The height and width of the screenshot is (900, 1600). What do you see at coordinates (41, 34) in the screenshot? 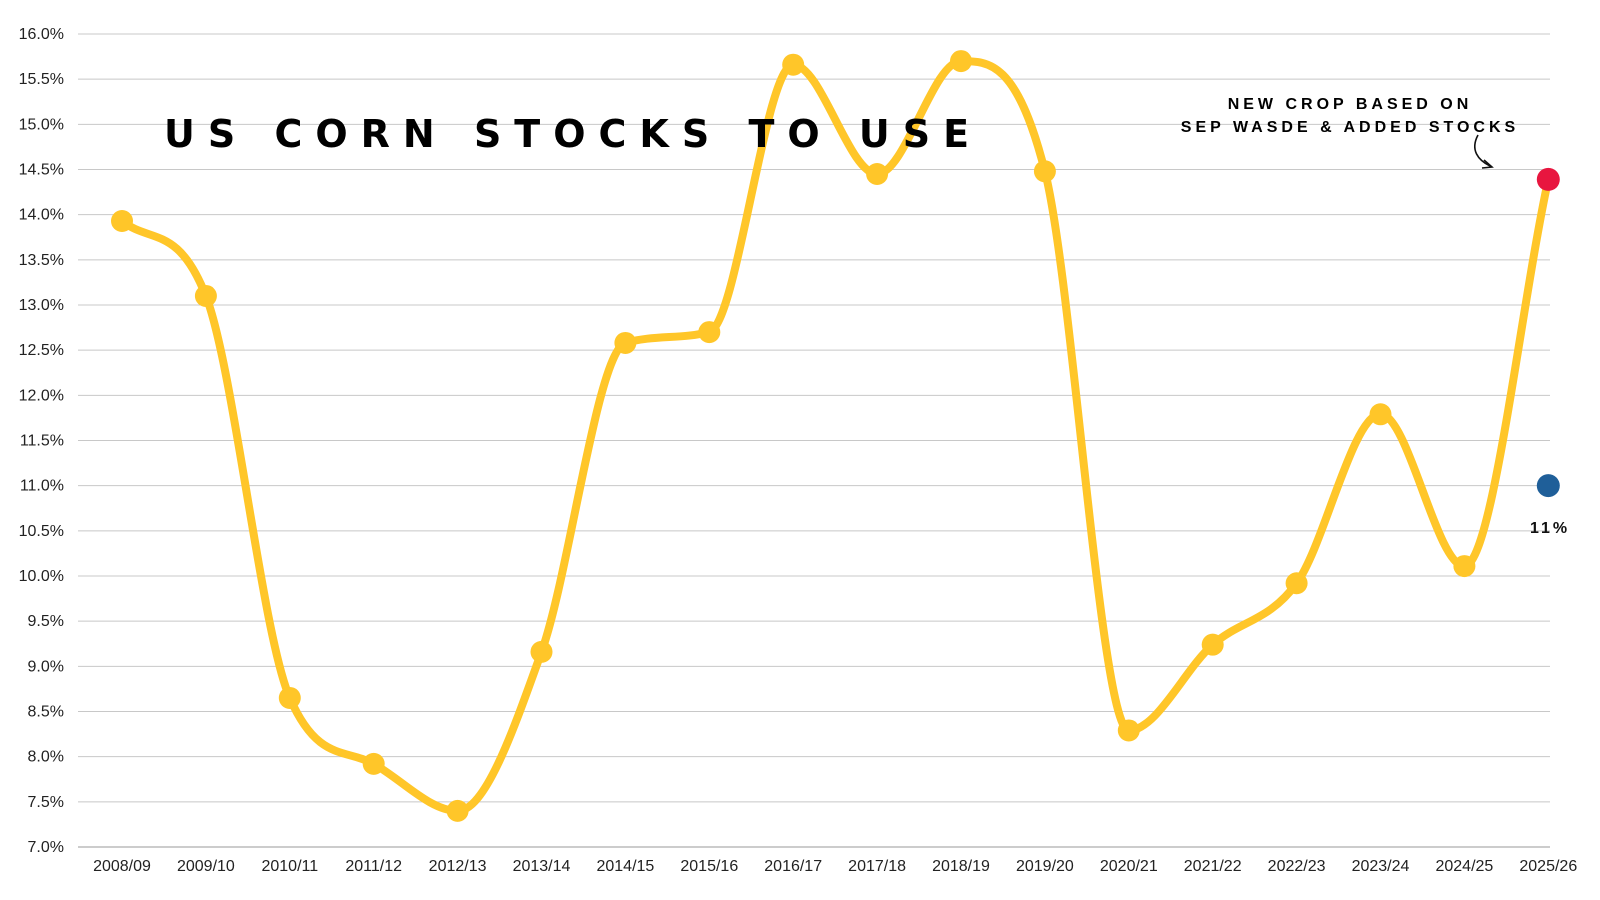
I see `y-tick-label: 16.0%` at bounding box center [41, 34].